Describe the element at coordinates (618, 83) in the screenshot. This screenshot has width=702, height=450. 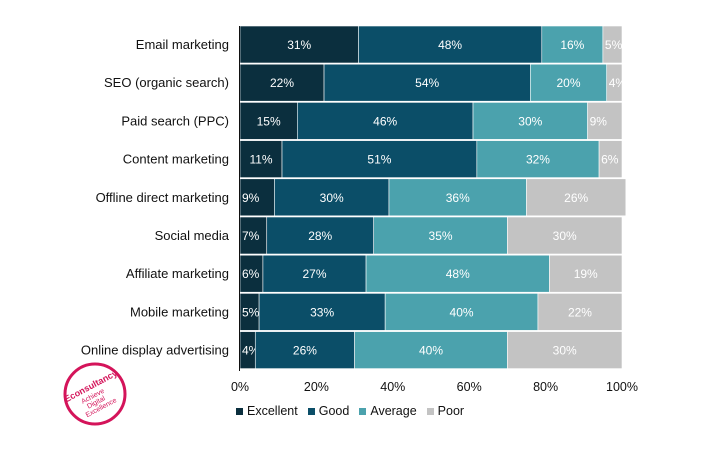
I see `value-label-poor-category-1: 4%` at that location.